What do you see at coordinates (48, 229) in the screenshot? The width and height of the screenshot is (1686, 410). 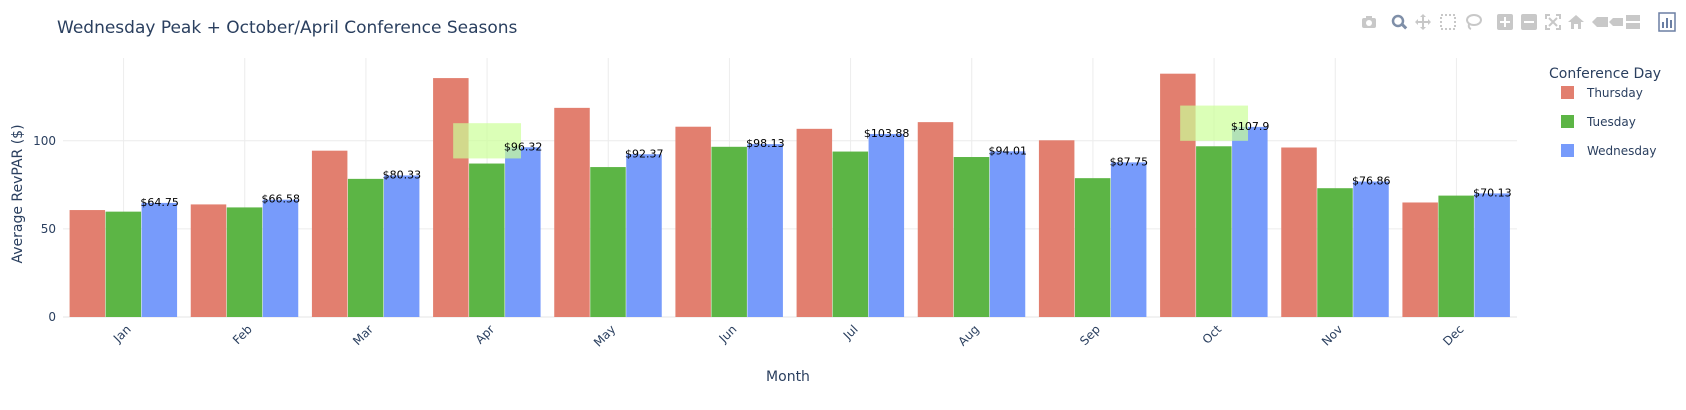 I see `y-tick-label: 50` at bounding box center [48, 229].